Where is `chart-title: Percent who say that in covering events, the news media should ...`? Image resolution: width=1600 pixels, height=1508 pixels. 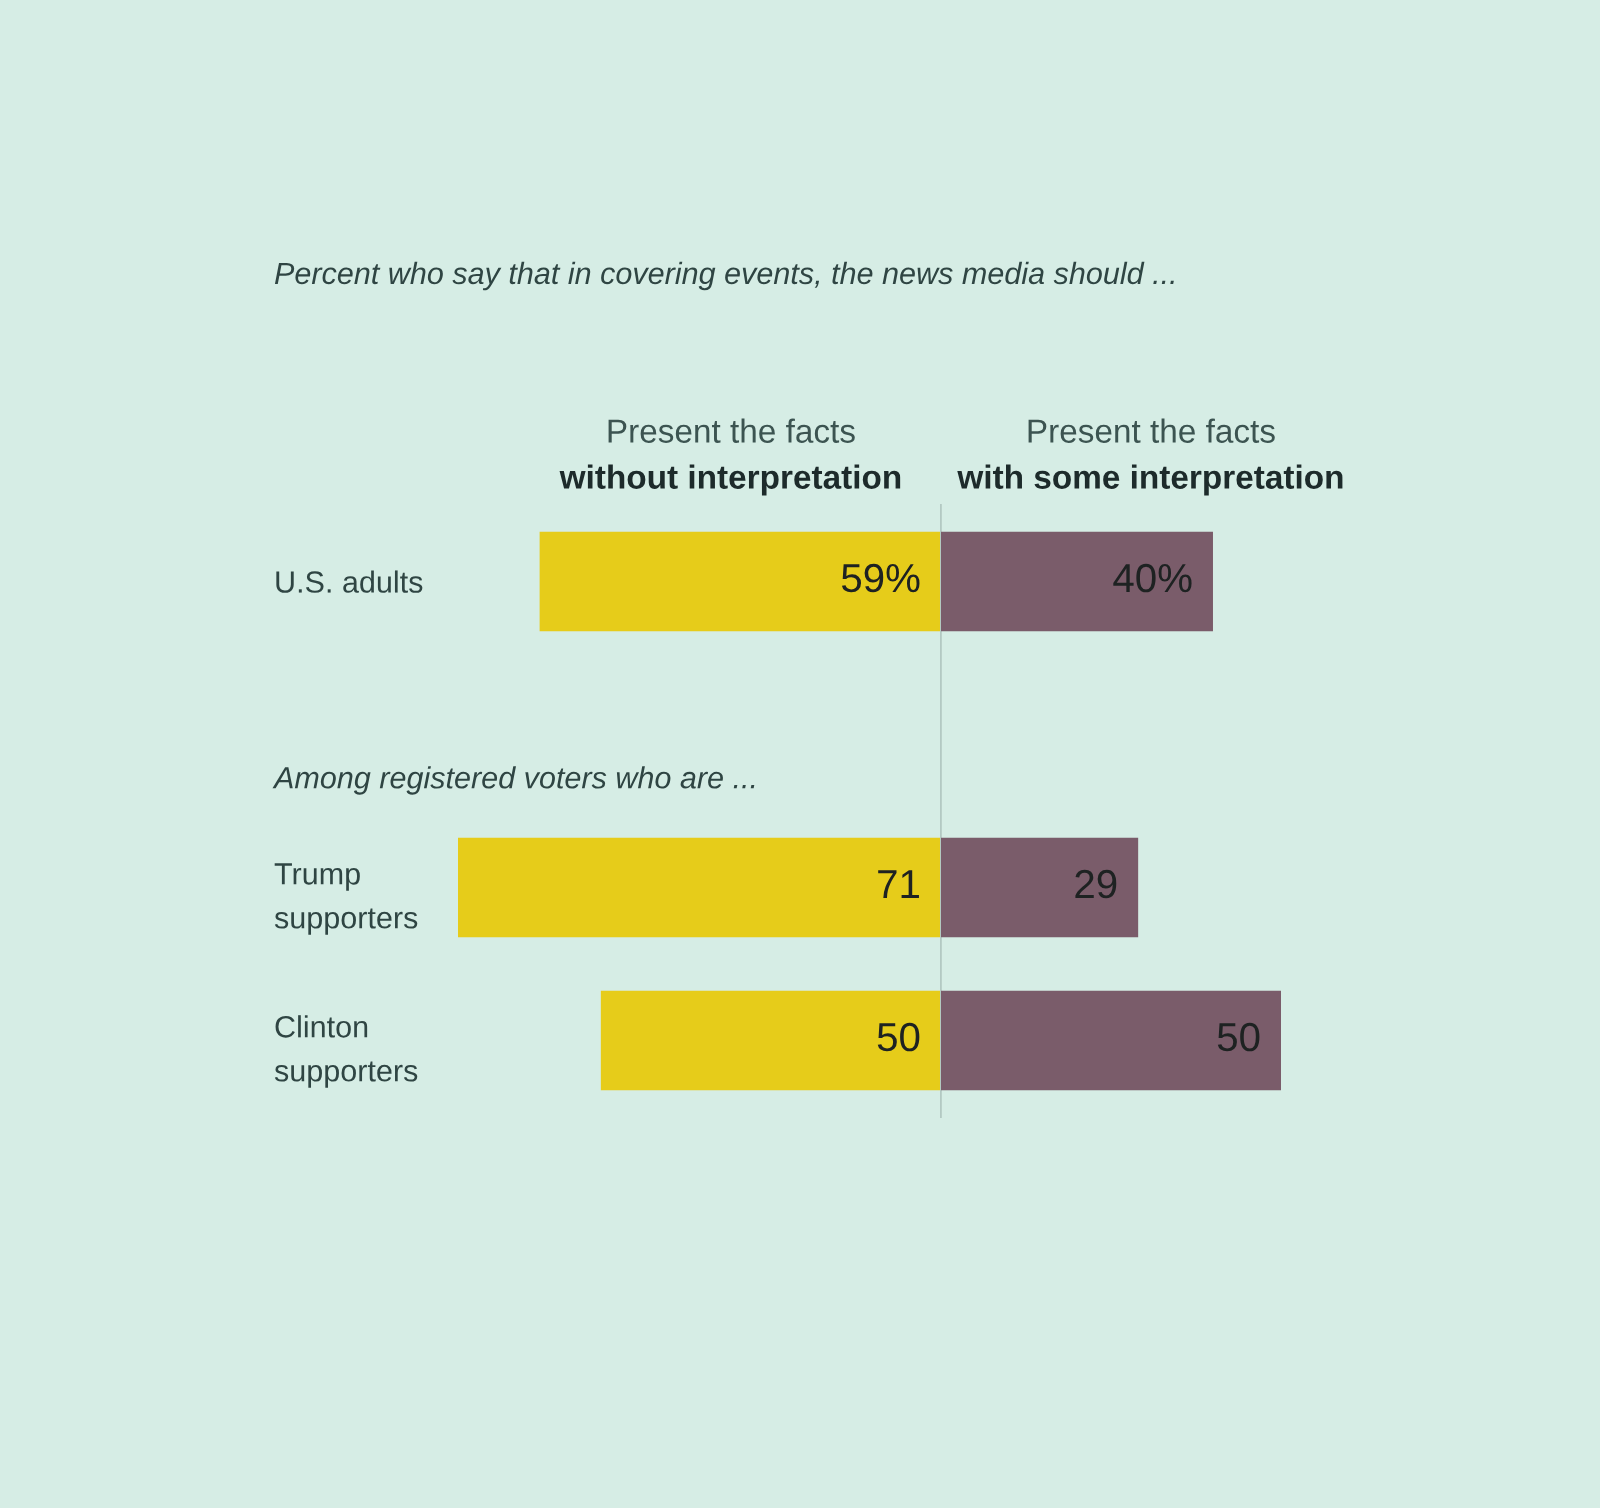 chart-title: Percent who say that in covering events, the news media should ... is located at coordinates (724, 276).